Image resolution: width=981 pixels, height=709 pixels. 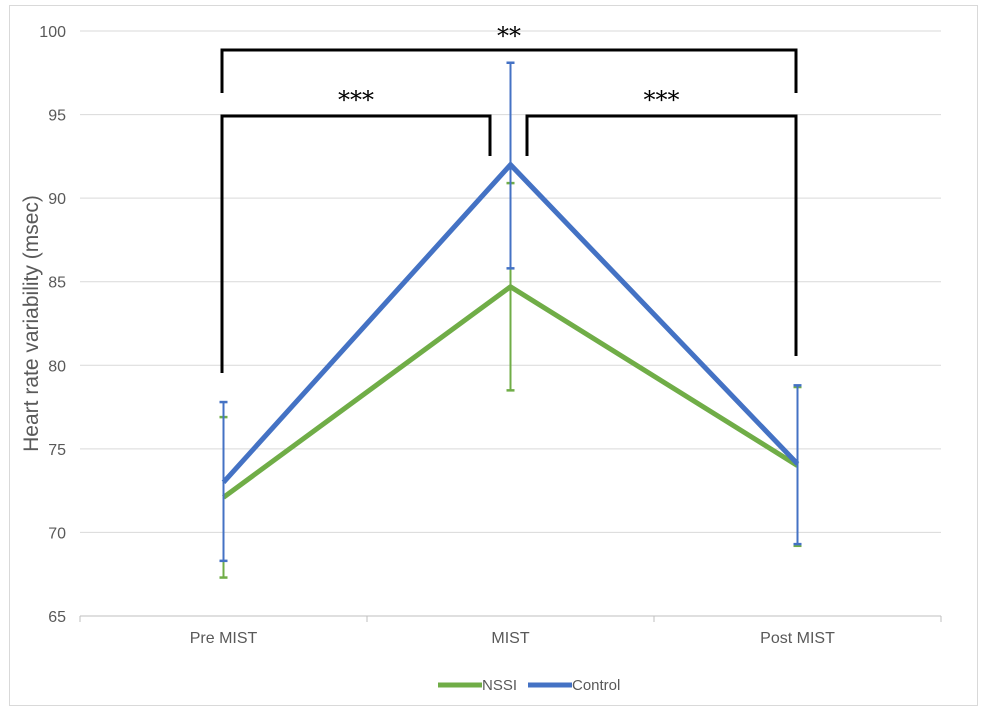 I want to click on y-tick-label-85: 85, so click(x=57, y=283).